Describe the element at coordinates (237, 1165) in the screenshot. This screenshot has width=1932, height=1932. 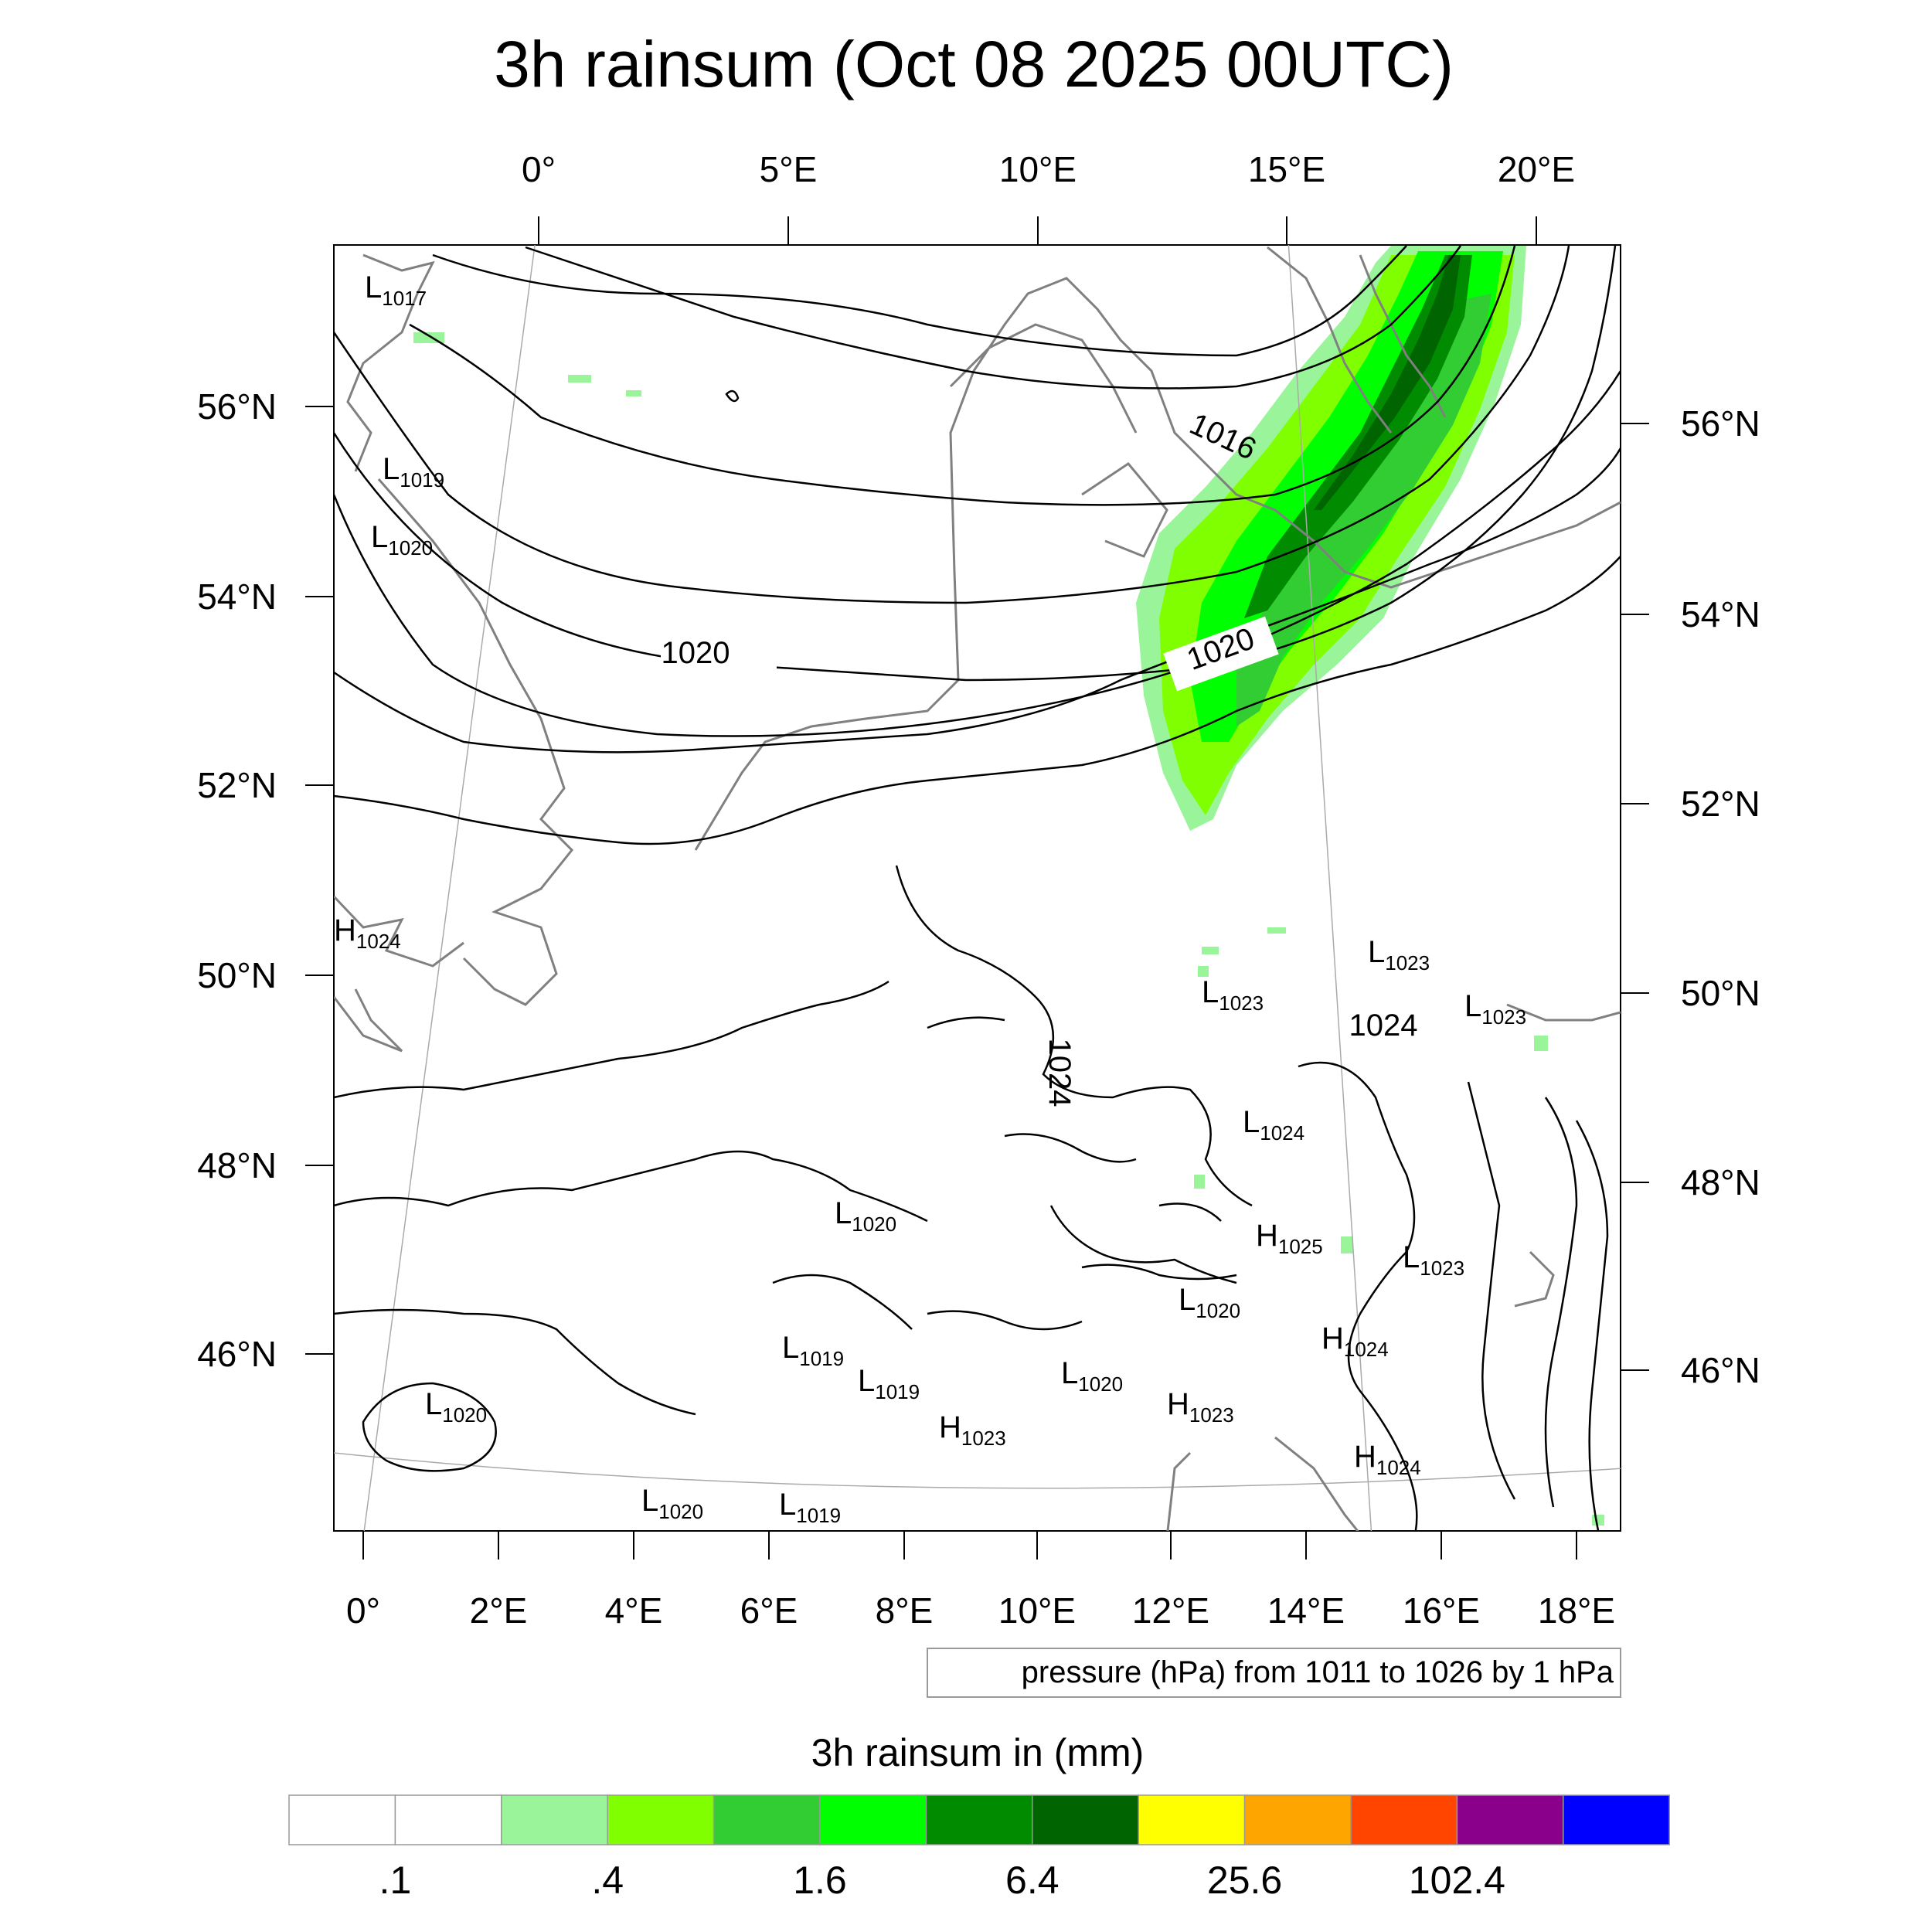
I see `left-lat-label: 48°N` at that location.